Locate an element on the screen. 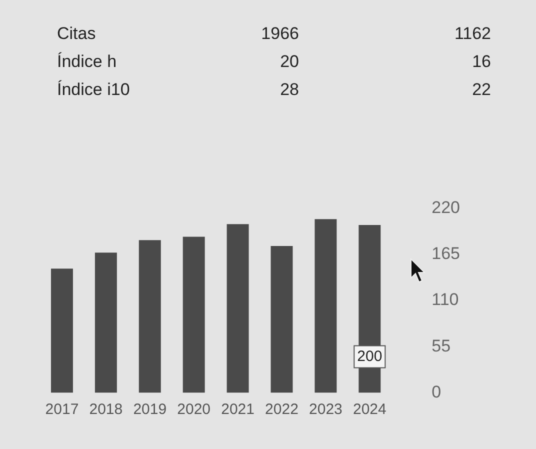  text: 28 is located at coordinates (289, 90).